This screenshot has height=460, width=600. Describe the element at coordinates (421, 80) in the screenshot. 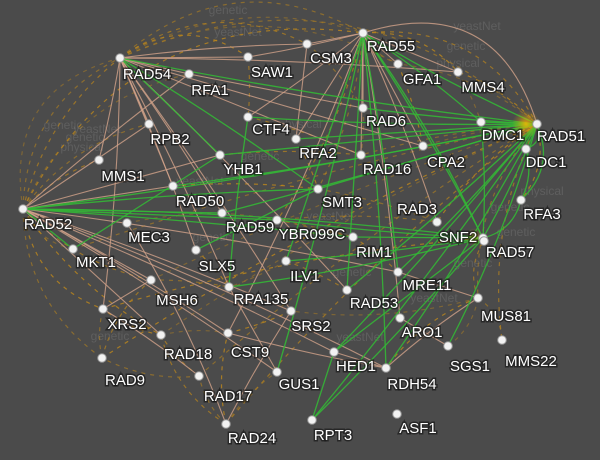

I see `node-label-GFA1: GFA1` at that location.